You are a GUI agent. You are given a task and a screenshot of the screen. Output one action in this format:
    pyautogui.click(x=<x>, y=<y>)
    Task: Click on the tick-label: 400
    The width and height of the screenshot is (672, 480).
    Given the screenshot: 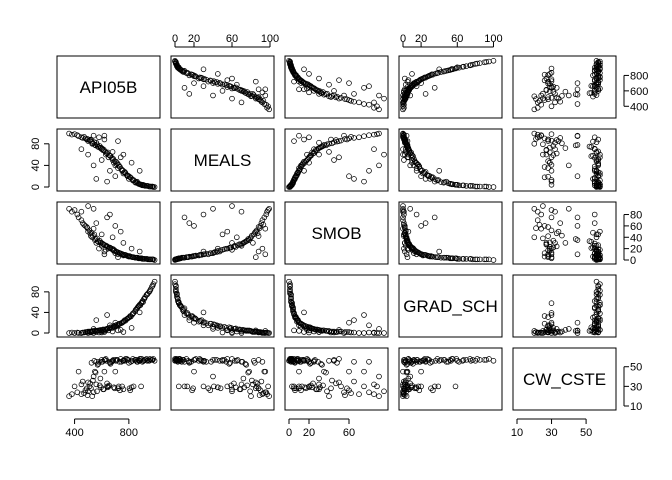 What is the action you would take?
    pyautogui.click(x=639, y=107)
    